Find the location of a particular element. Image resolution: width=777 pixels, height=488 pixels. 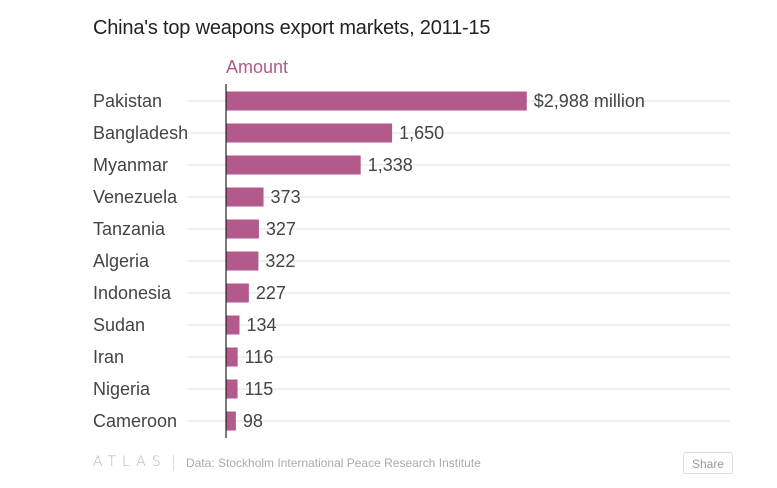

value-label: 322 is located at coordinates (280, 261).